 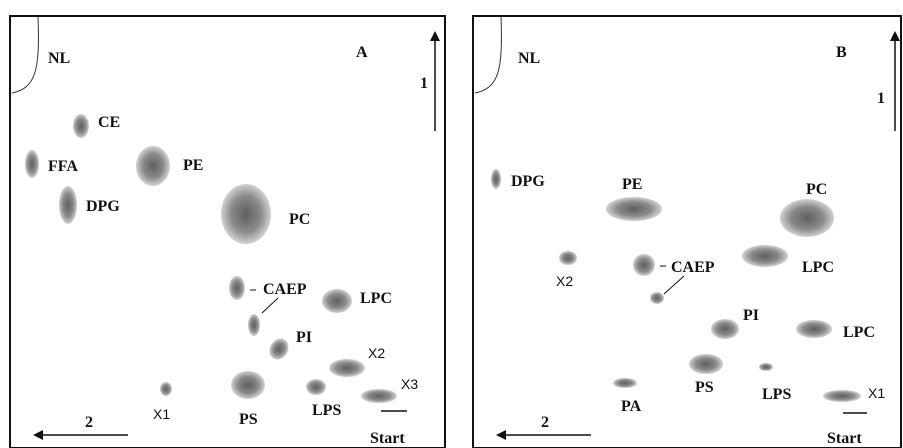 I want to click on panel-b-caep-leader, so click(x=674, y=285).